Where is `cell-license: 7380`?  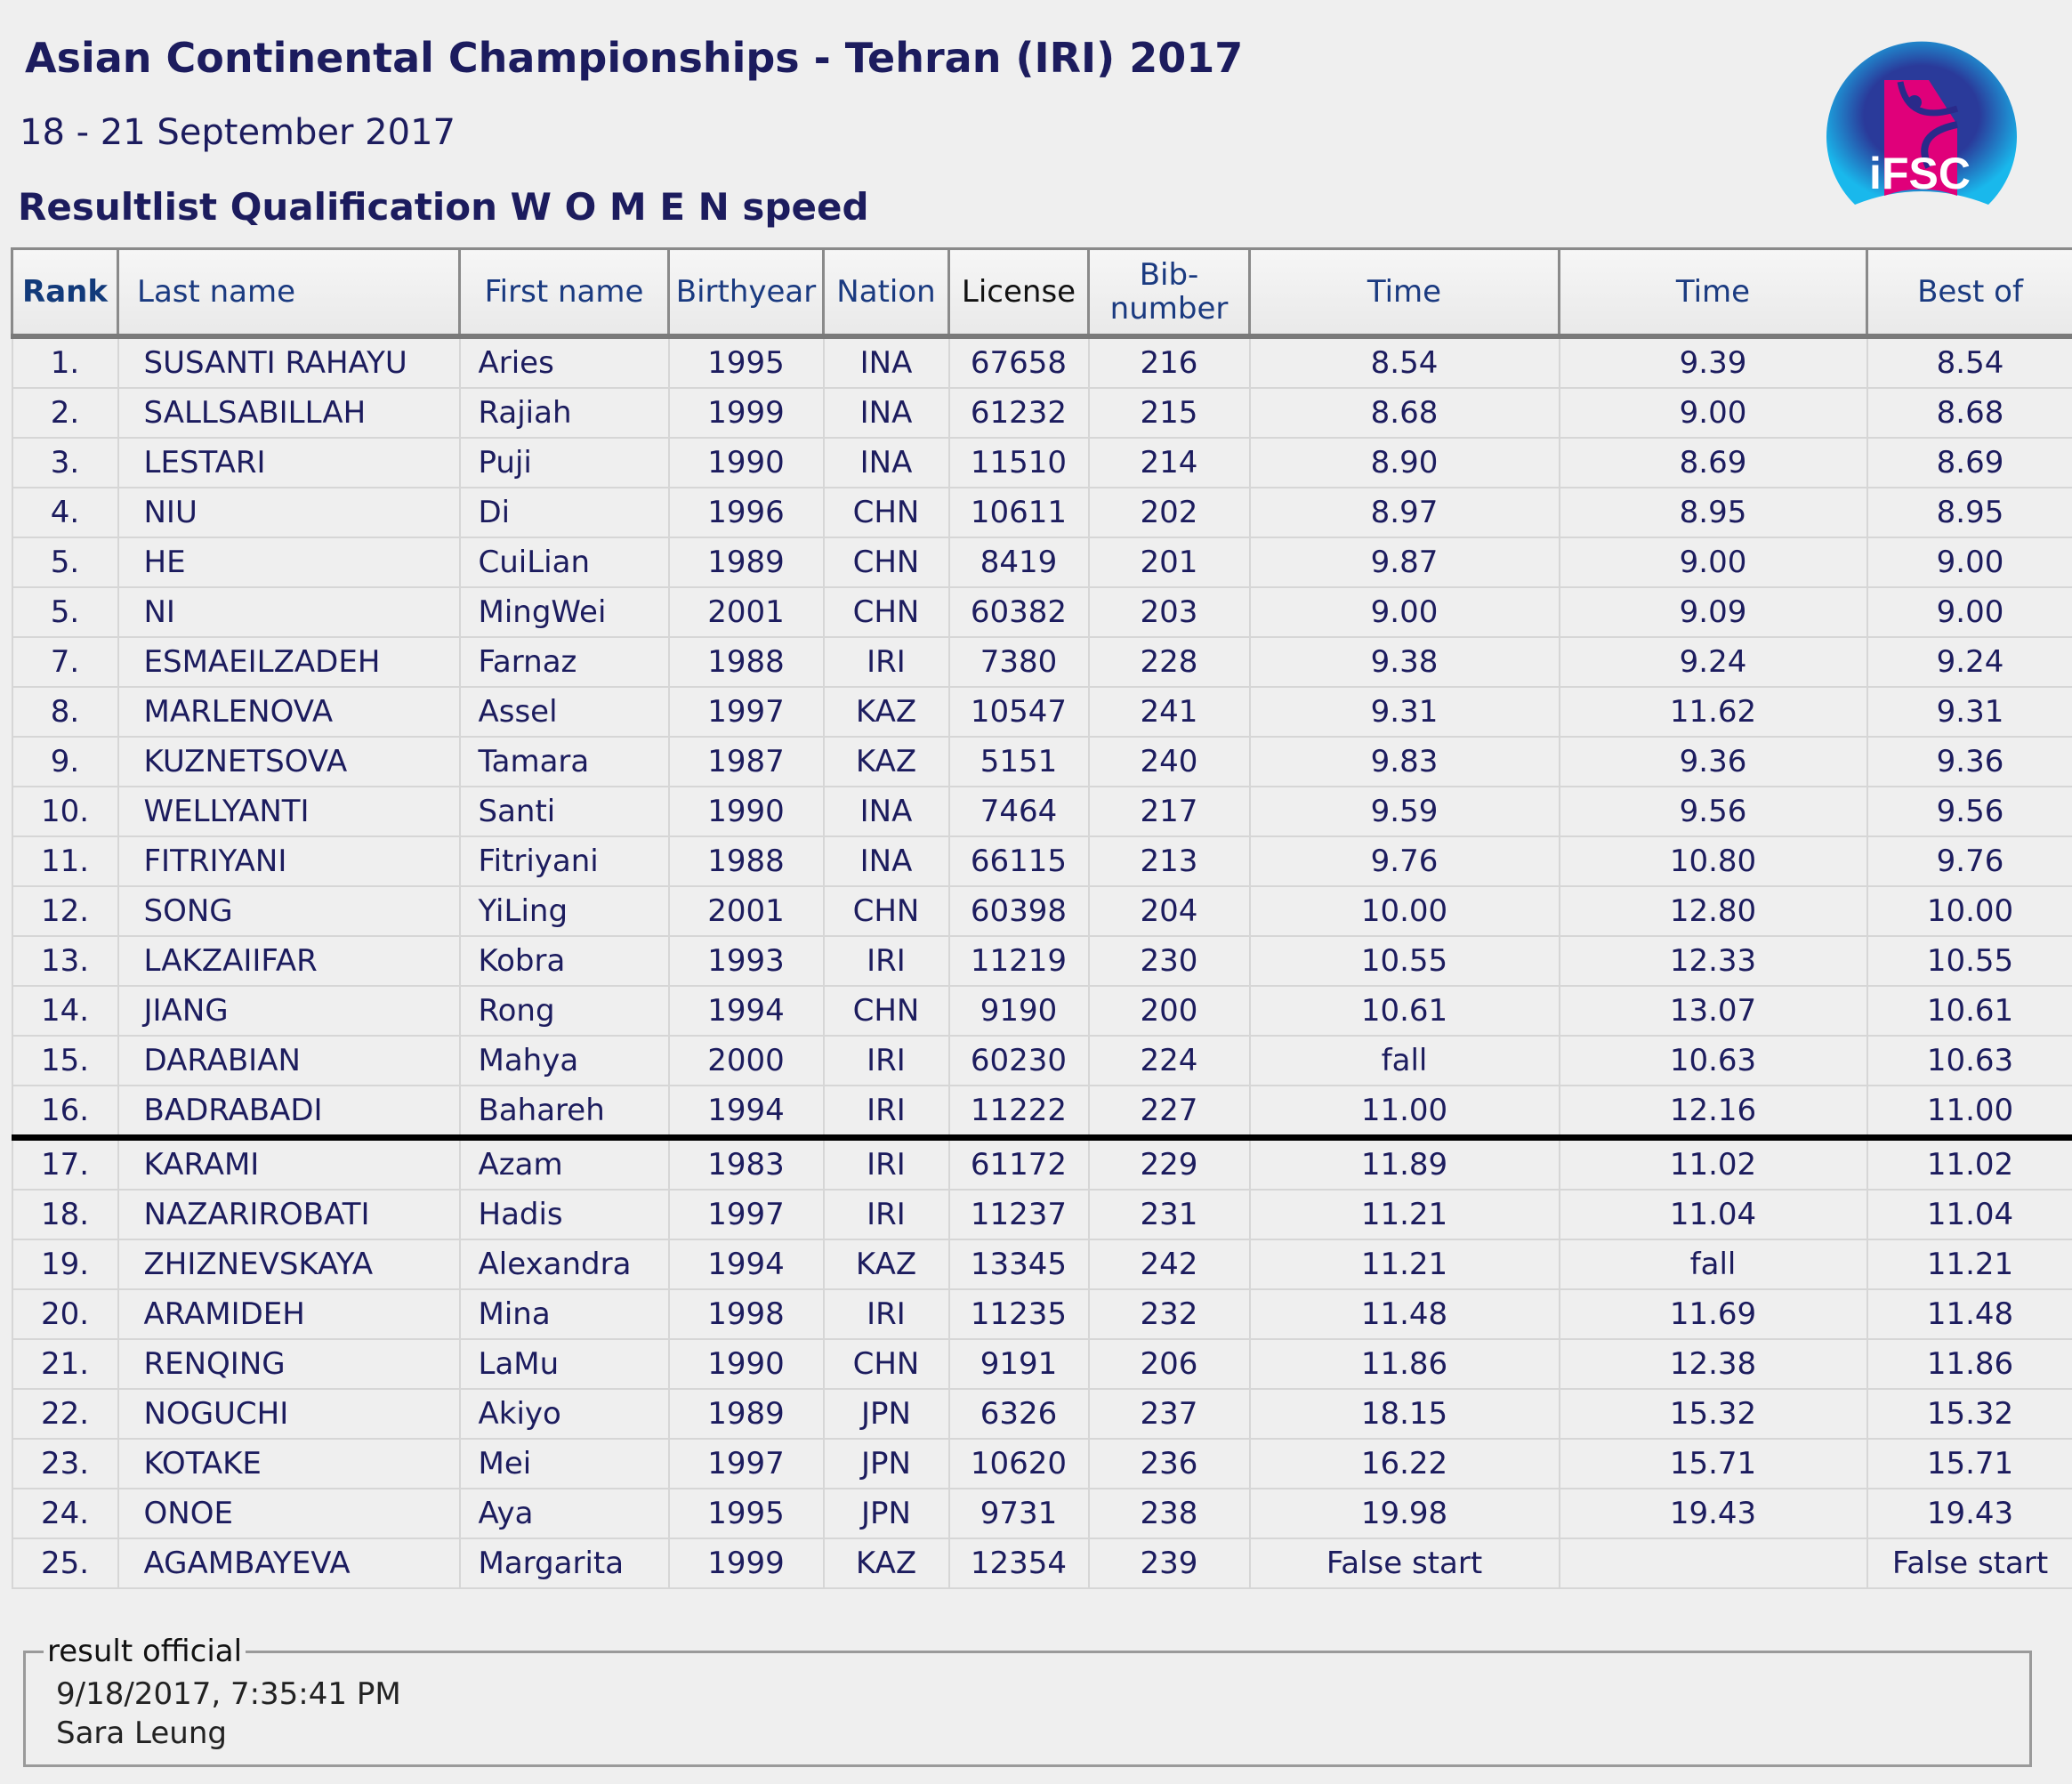 cell-license: 7380 is located at coordinates (1018, 662).